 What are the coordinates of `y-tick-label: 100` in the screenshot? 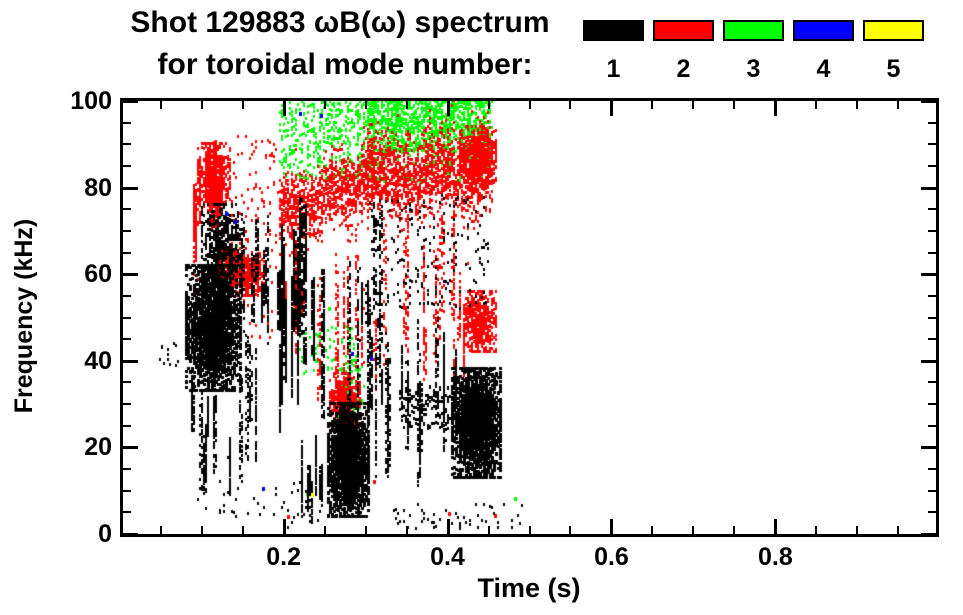 It's located at (91, 101).